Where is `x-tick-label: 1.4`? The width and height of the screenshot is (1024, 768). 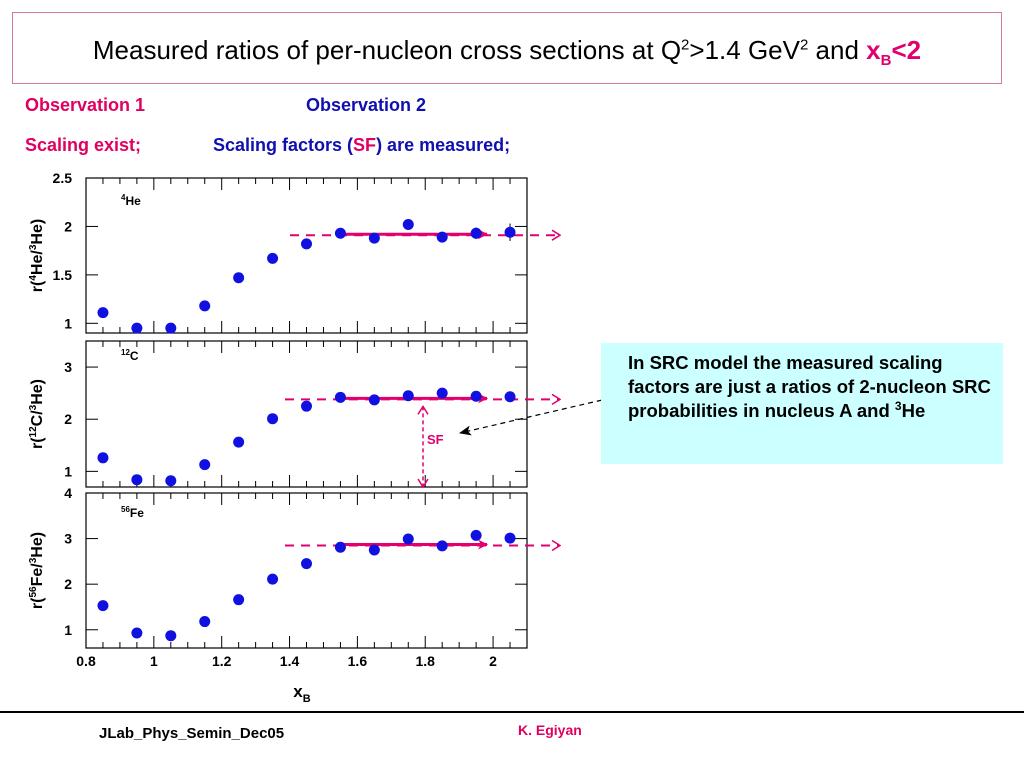 x-tick-label: 1.4 is located at coordinates (290, 661).